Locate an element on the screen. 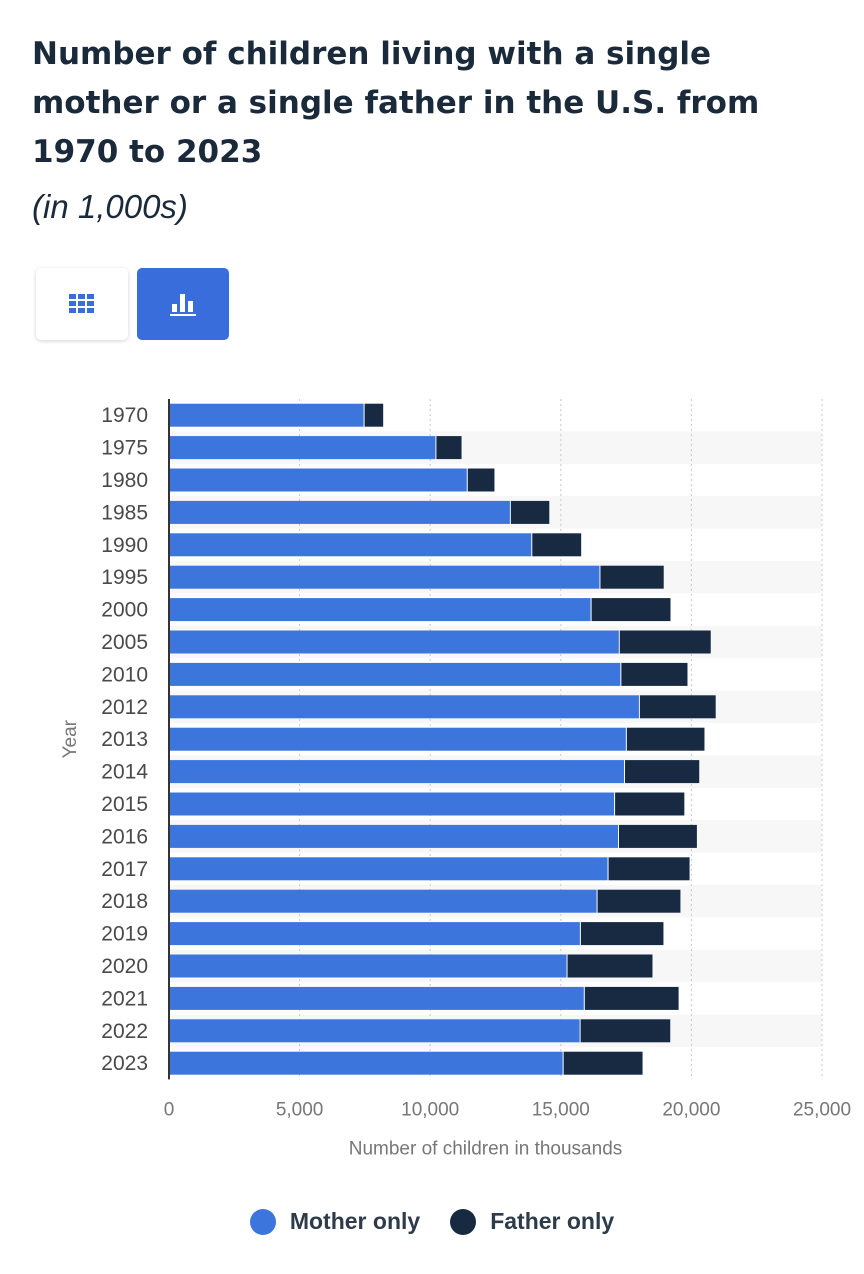  x-tick-label: 15,000 is located at coordinates (561, 1109).